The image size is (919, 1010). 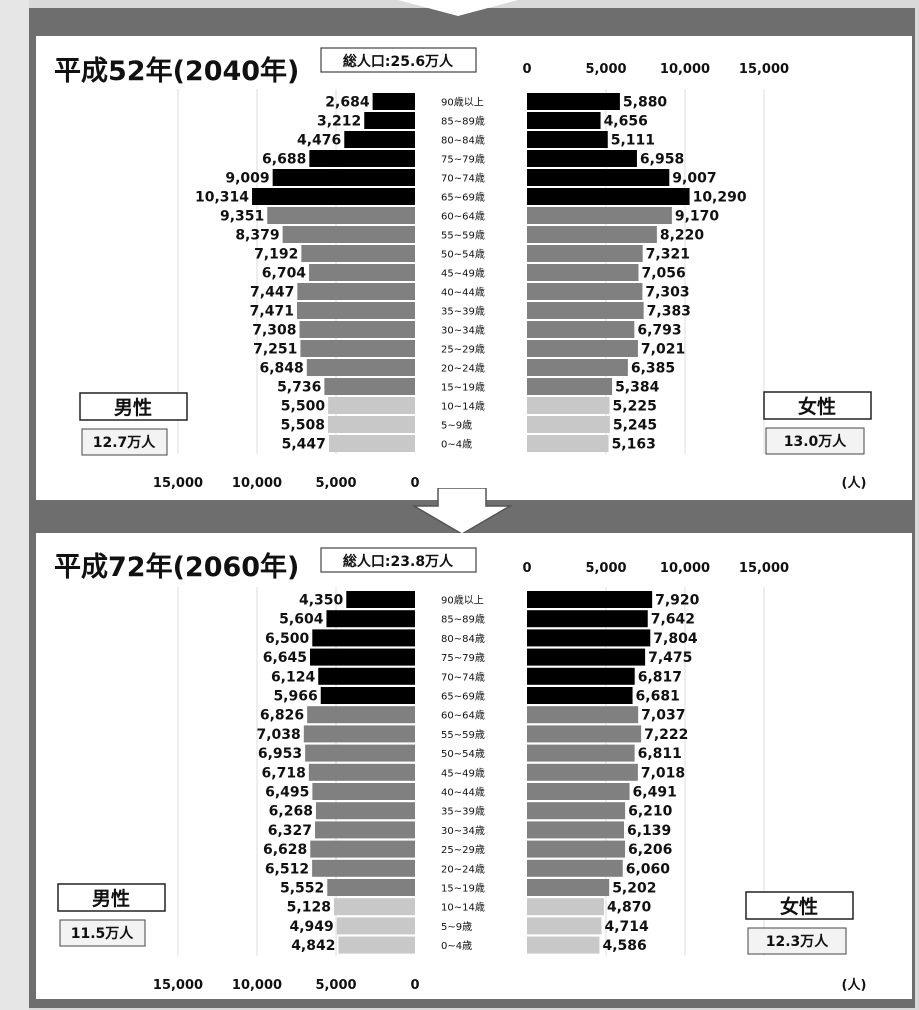 What do you see at coordinates (304, 445) in the screenshot?
I see `male-value-label: 5,447` at bounding box center [304, 445].